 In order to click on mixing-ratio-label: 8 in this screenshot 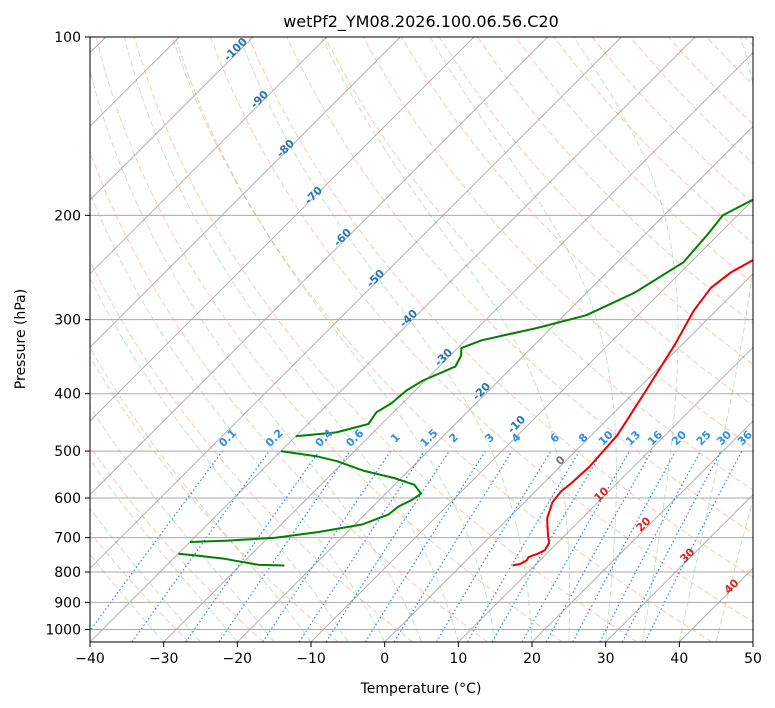, I will do `click(583, 438)`.